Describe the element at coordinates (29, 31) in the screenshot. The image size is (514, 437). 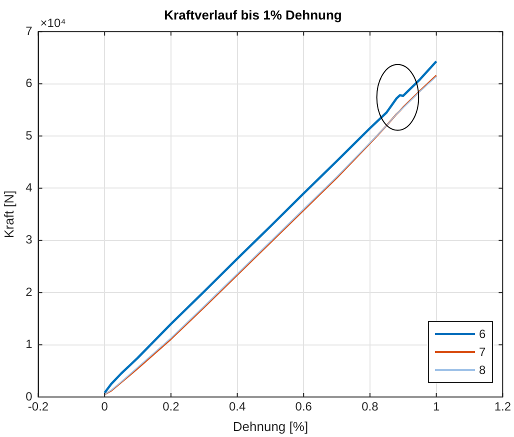
I see `y-tick-label: 7` at that location.